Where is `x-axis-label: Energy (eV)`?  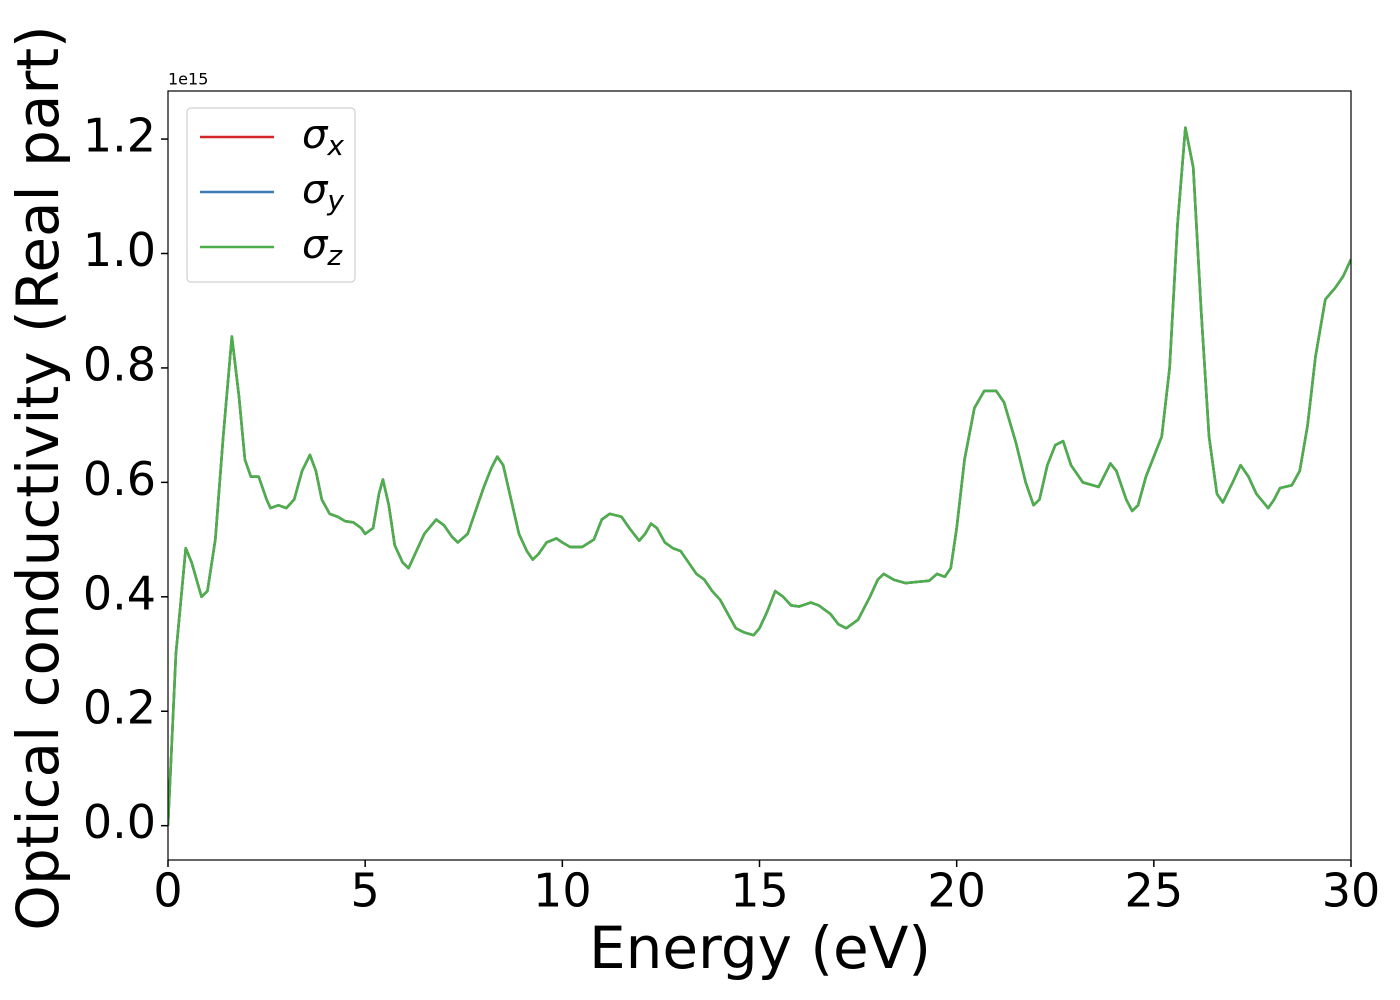 x-axis-label: Energy (eV) is located at coordinates (760, 948).